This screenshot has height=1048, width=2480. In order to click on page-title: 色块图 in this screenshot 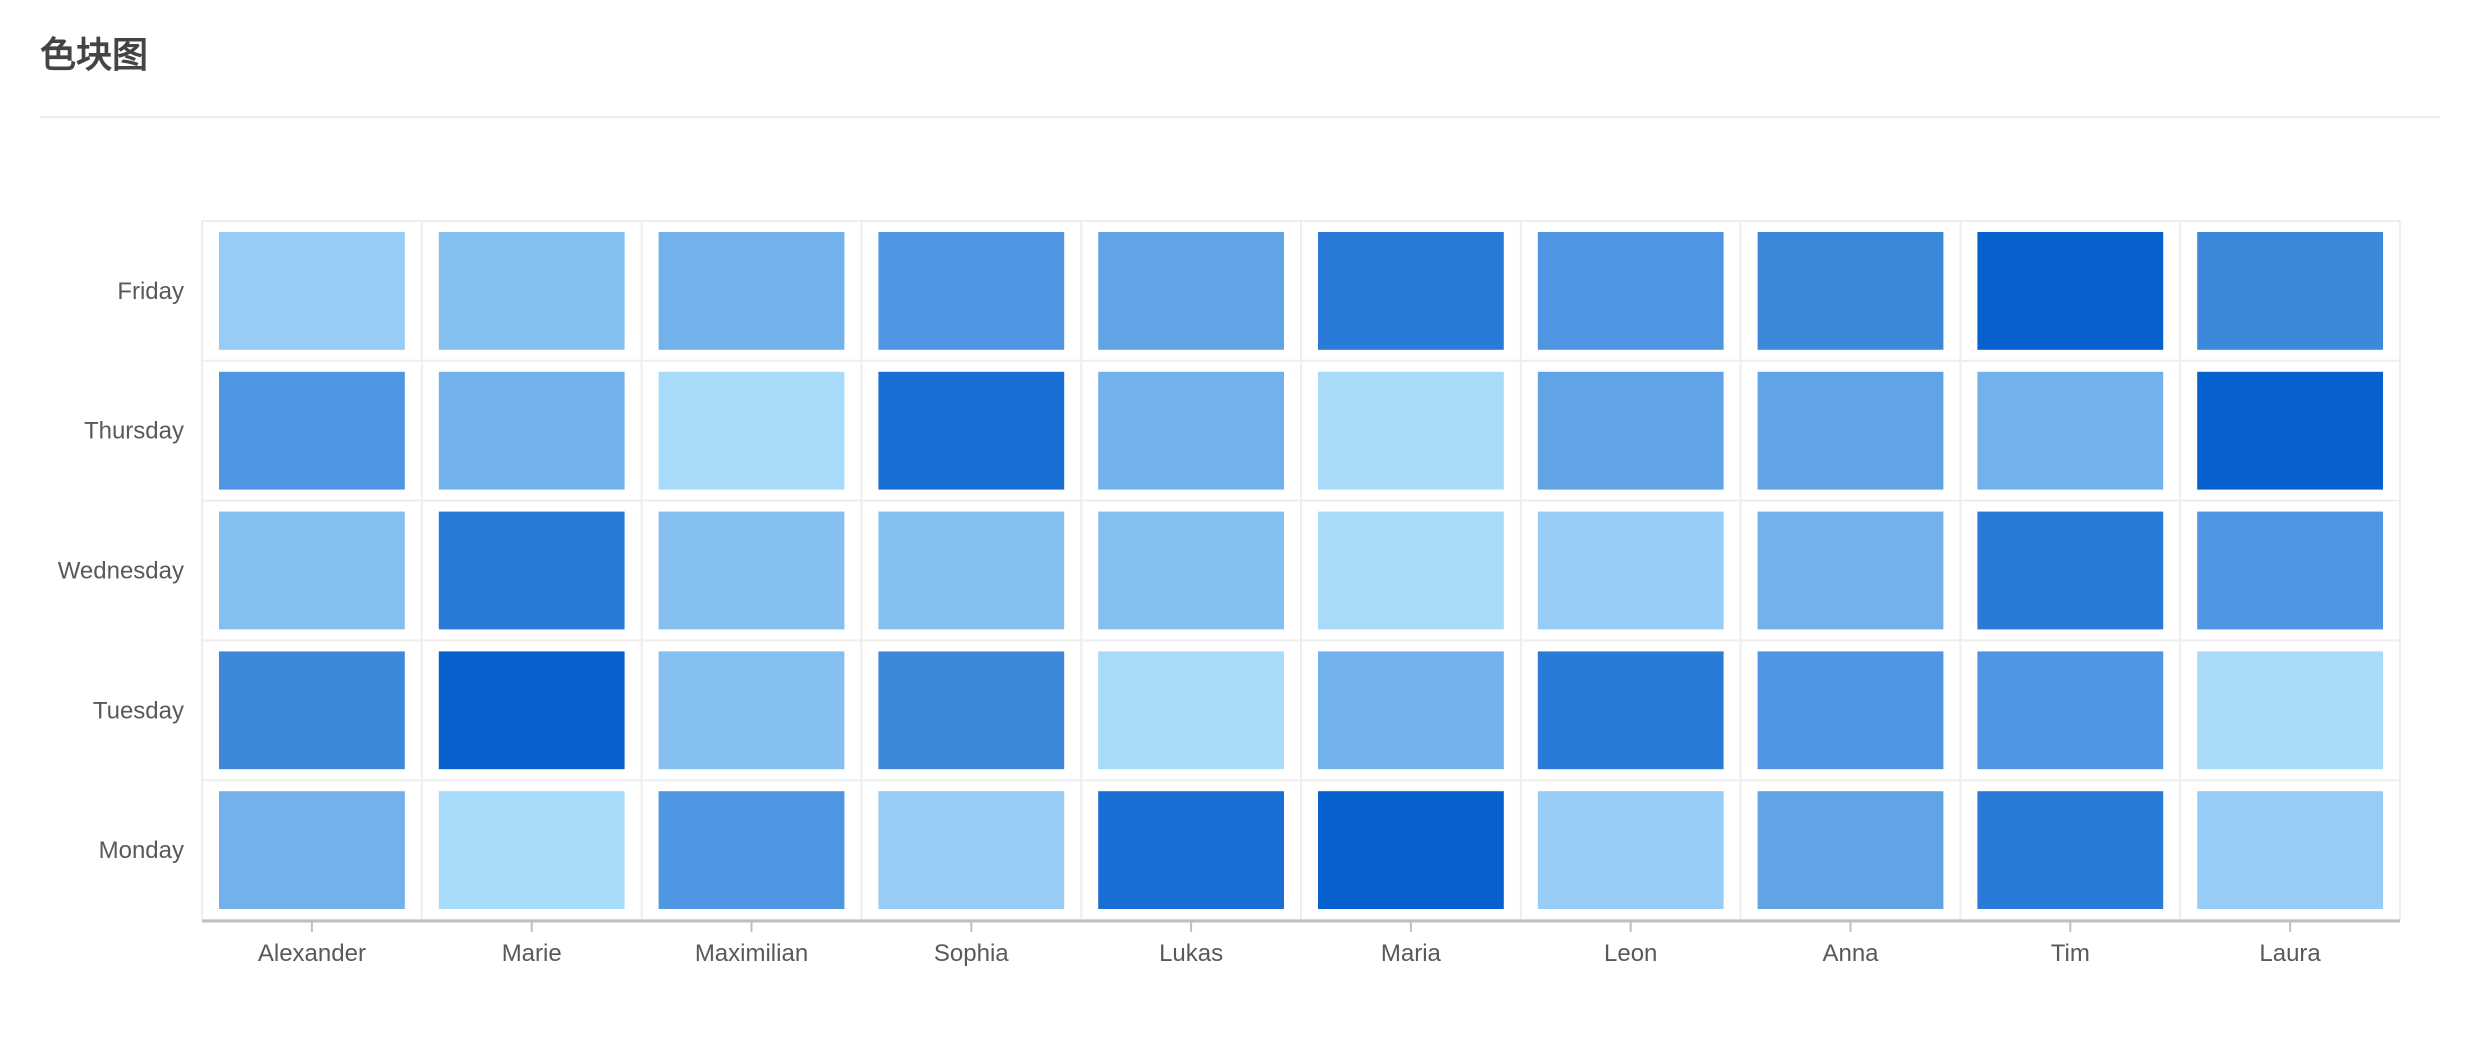, I will do `click(94, 55)`.